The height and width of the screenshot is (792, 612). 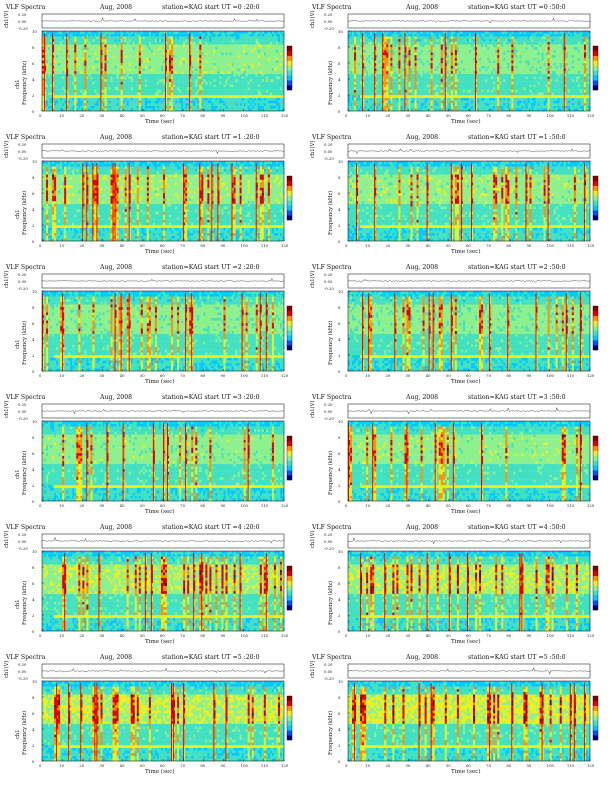 What do you see at coordinates (517, 7) in the screenshot?
I see `title-station: station=KAG start UT =0 :50:0` at bounding box center [517, 7].